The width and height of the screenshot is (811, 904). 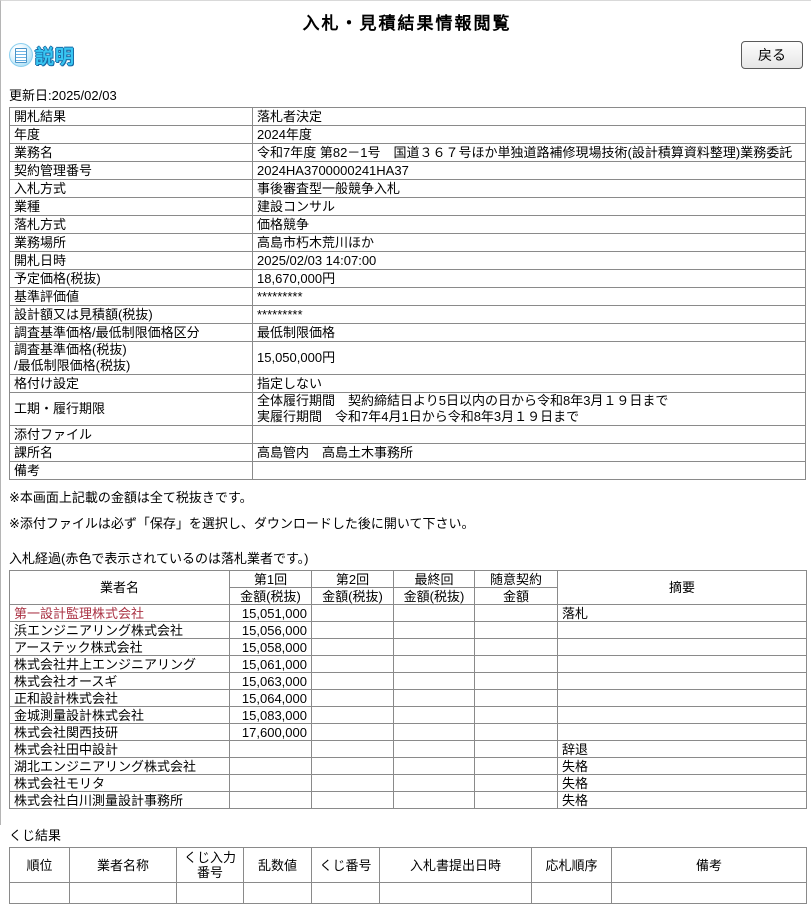 I want to click on lottery-header-cell: くじ番号, so click(x=345, y=865).